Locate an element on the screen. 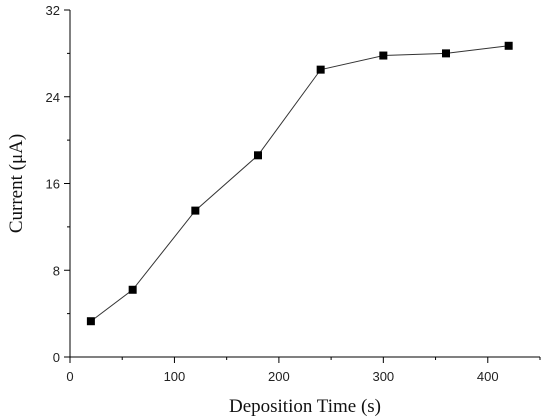 Image resolution: width=550 pixels, height=418 pixels. y-tick-label: 8 is located at coordinates (56, 270).